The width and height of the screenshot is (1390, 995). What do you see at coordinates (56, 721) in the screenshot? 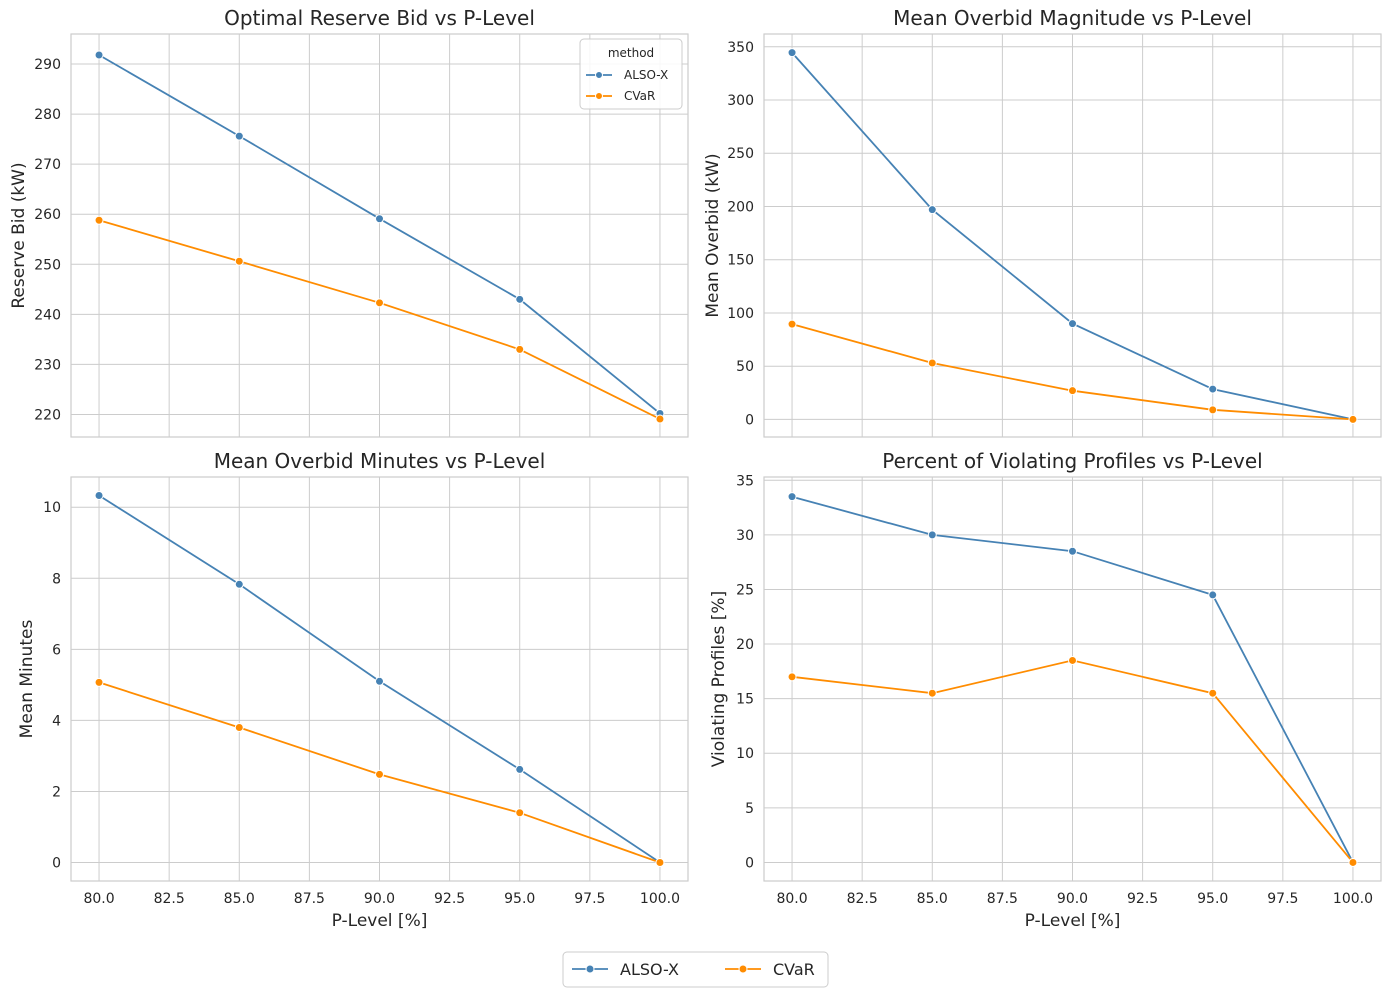
I see `y-tick-label: 4` at bounding box center [56, 721].